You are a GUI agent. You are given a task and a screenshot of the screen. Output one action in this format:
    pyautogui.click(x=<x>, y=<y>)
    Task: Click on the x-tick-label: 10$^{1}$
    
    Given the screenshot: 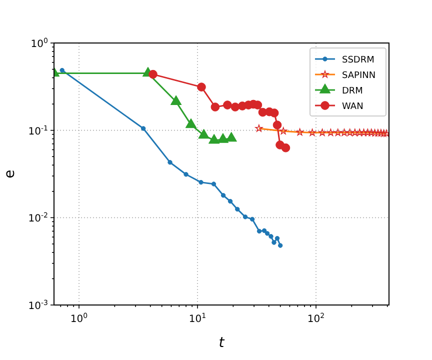 What is the action you would take?
    pyautogui.click(x=197, y=318)
    